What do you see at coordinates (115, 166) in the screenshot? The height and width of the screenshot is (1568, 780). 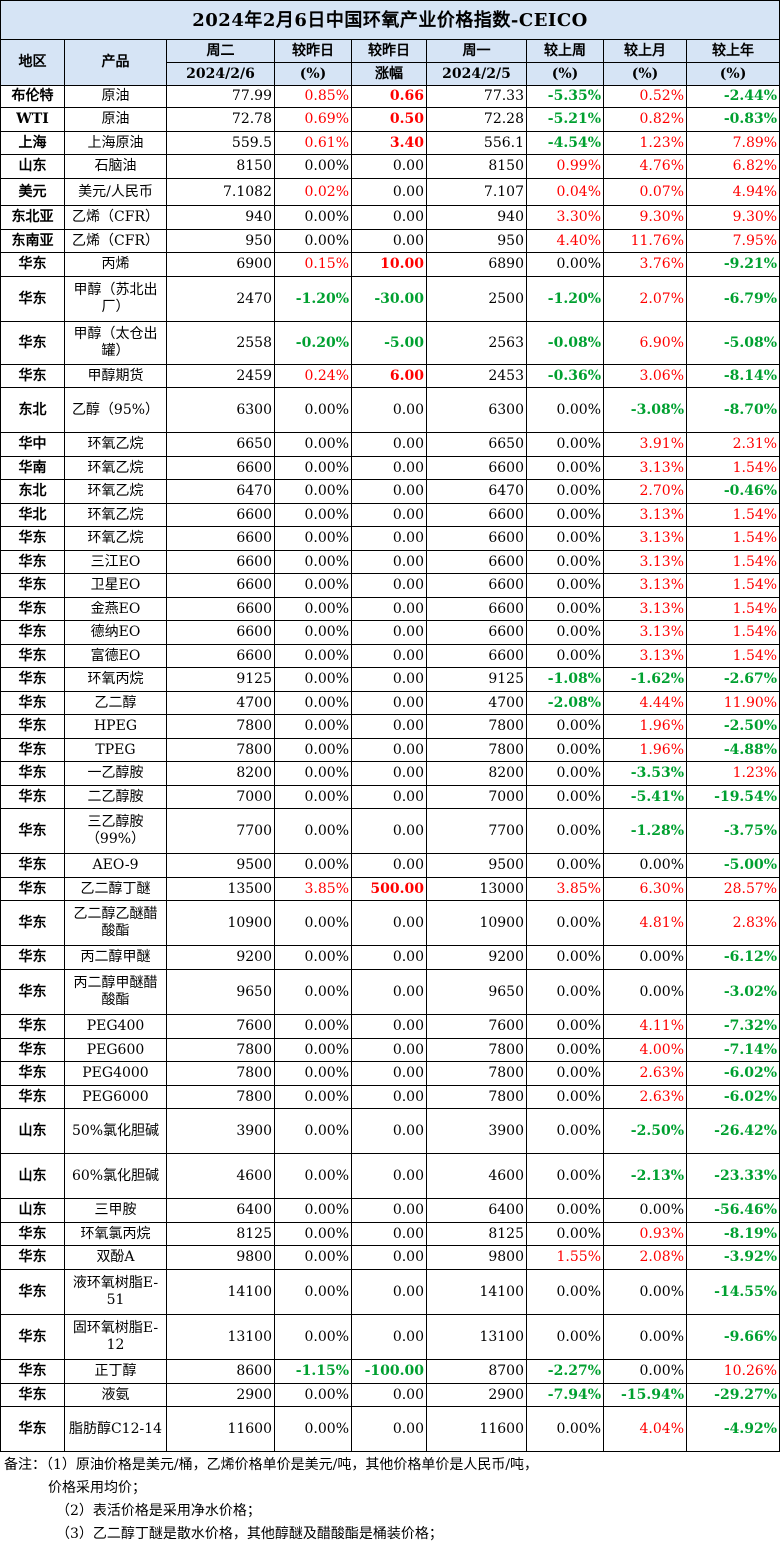 I see `cell-product: 石脑油` at bounding box center [115, 166].